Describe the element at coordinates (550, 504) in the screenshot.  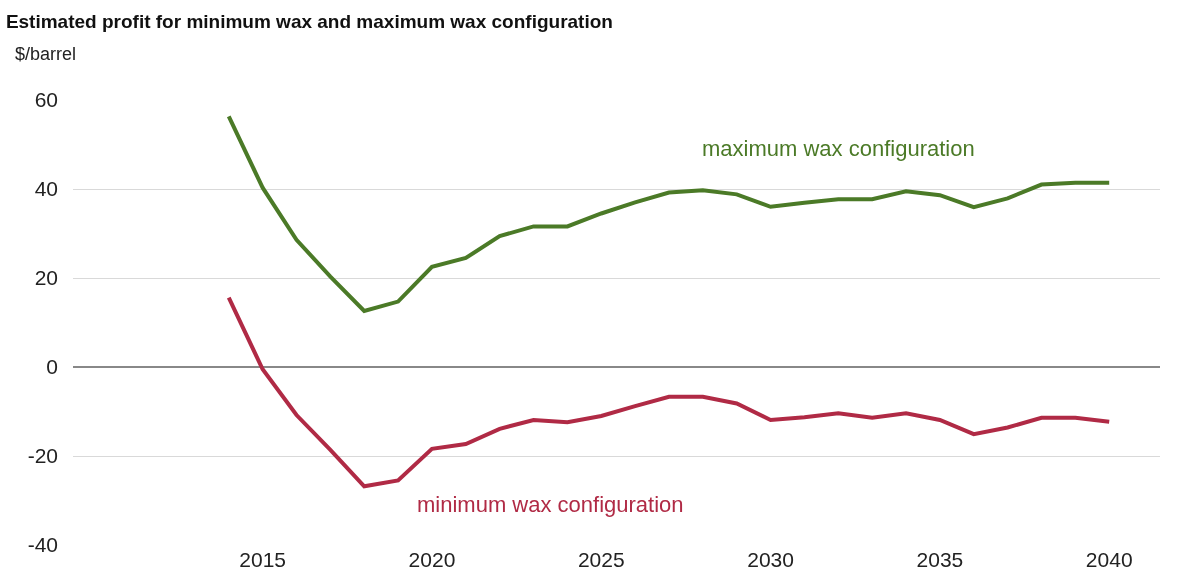
I see `series-label: minimum wax configuration` at that location.